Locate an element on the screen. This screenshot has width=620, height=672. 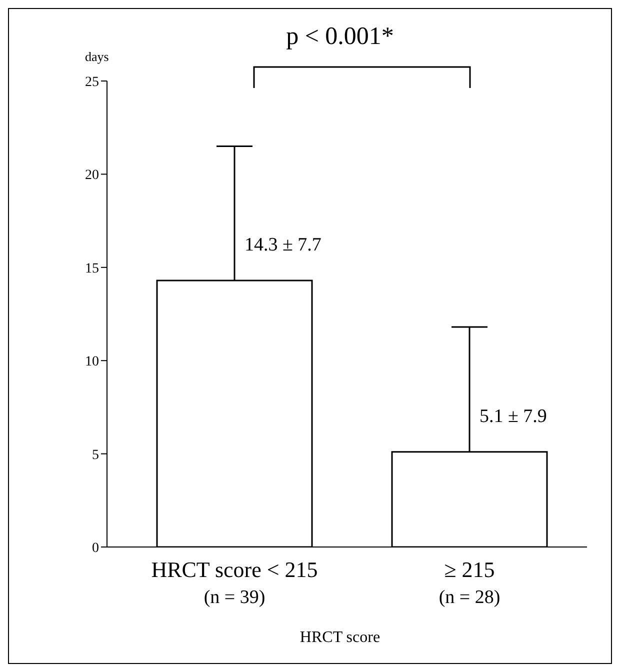
y-axis-title: days is located at coordinates (97, 57).